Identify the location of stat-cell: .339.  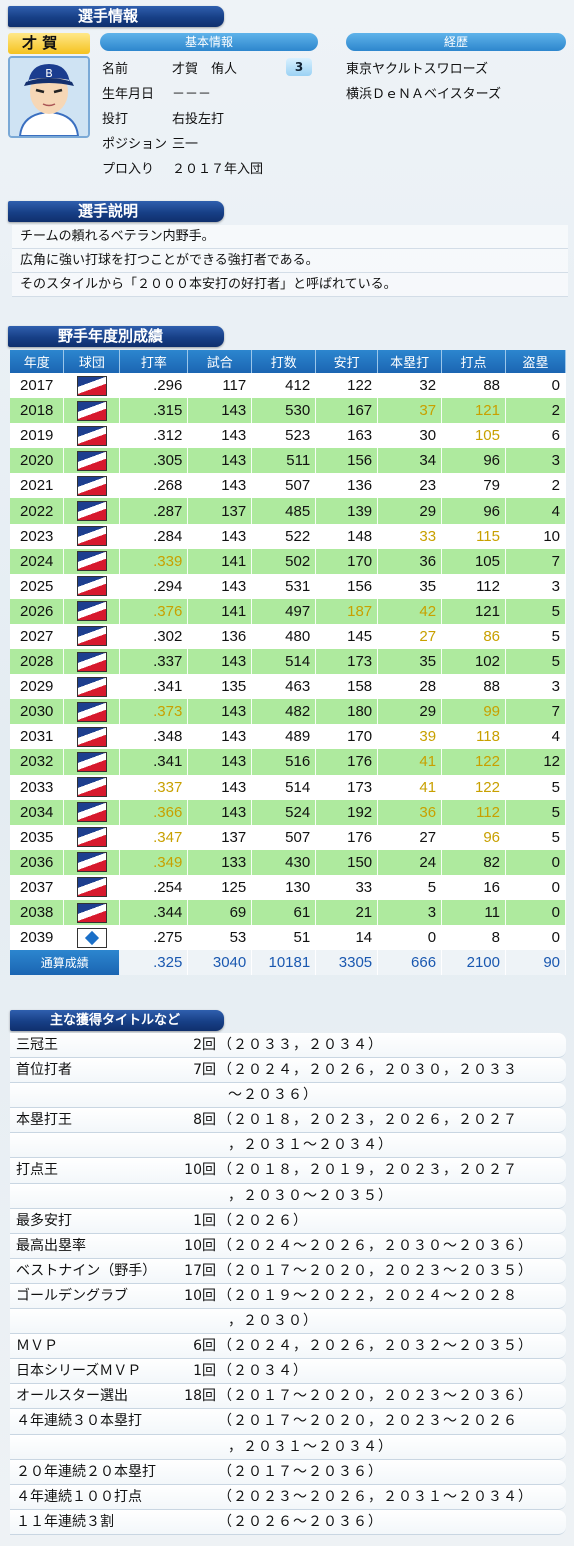
(154, 561).